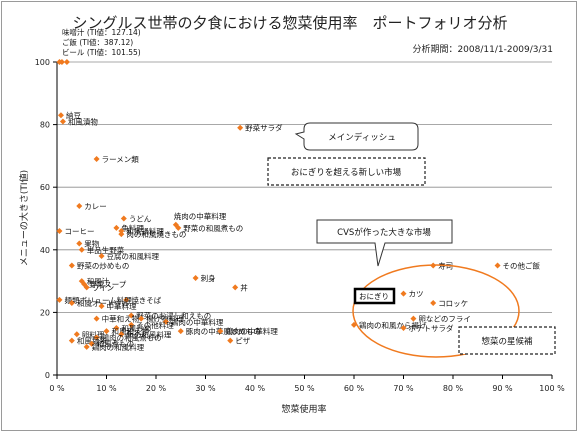  What do you see at coordinates (73, 115) in the screenshot?
I see `data-point-label: 納豆` at bounding box center [73, 115].